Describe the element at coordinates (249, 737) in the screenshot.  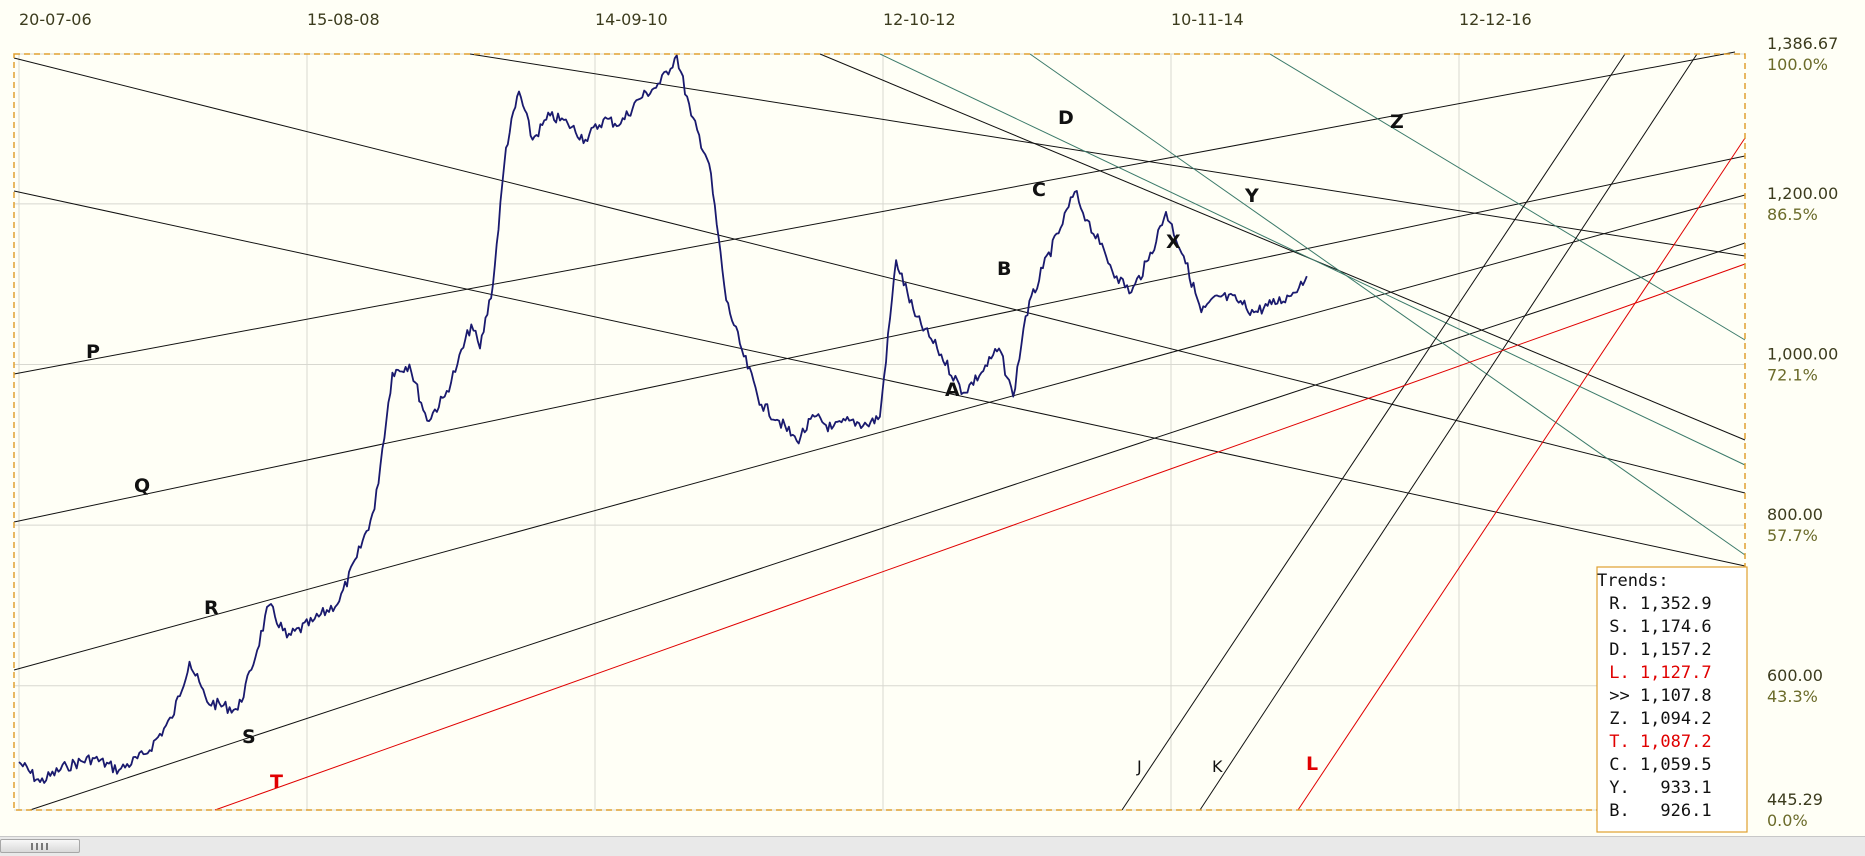
I see `trend-label-s: S` at that location.